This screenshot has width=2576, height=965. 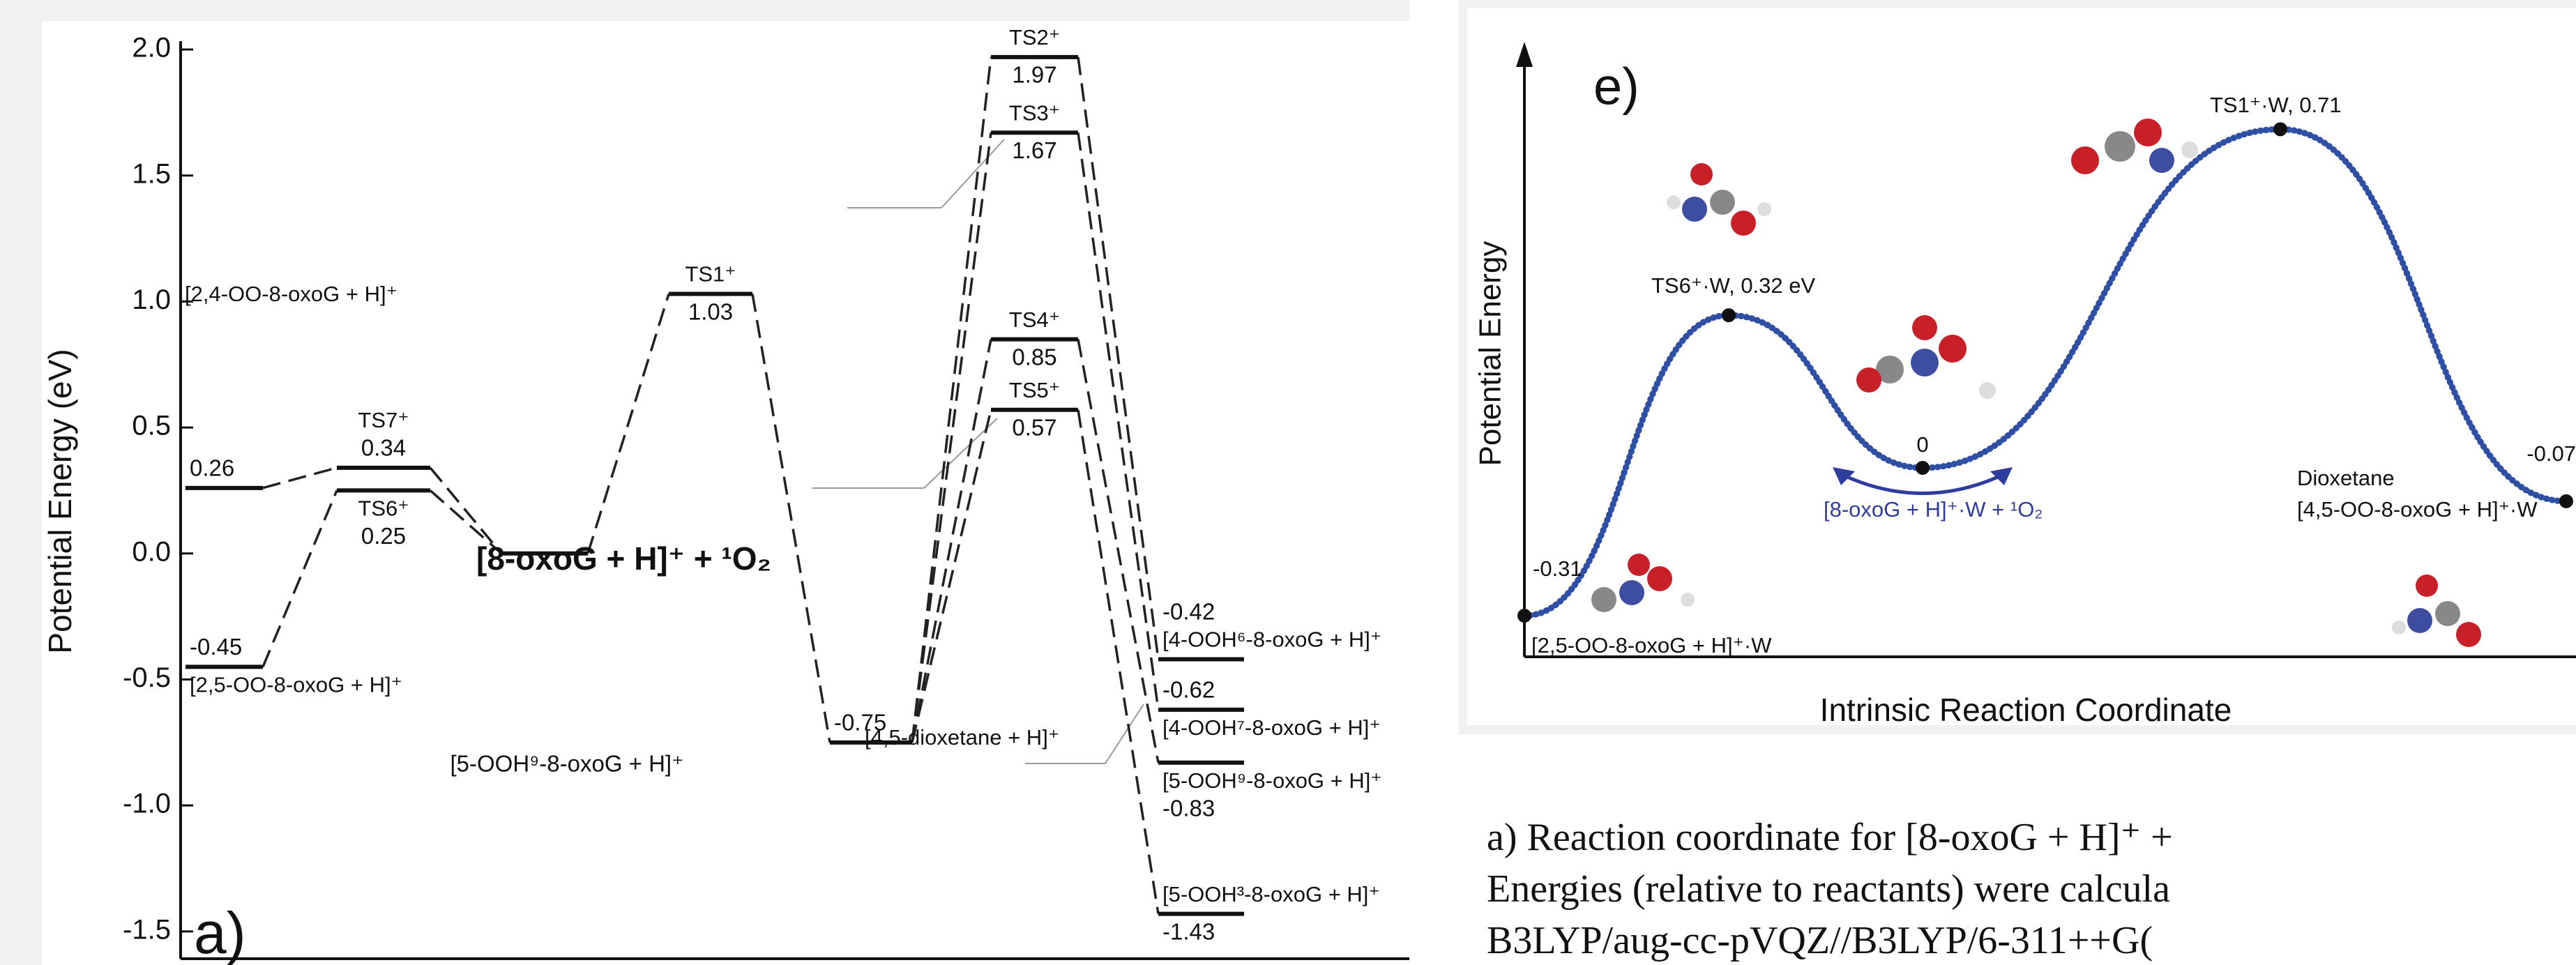 I want to click on annotation: Dioxetane, so click(x=2346, y=478).